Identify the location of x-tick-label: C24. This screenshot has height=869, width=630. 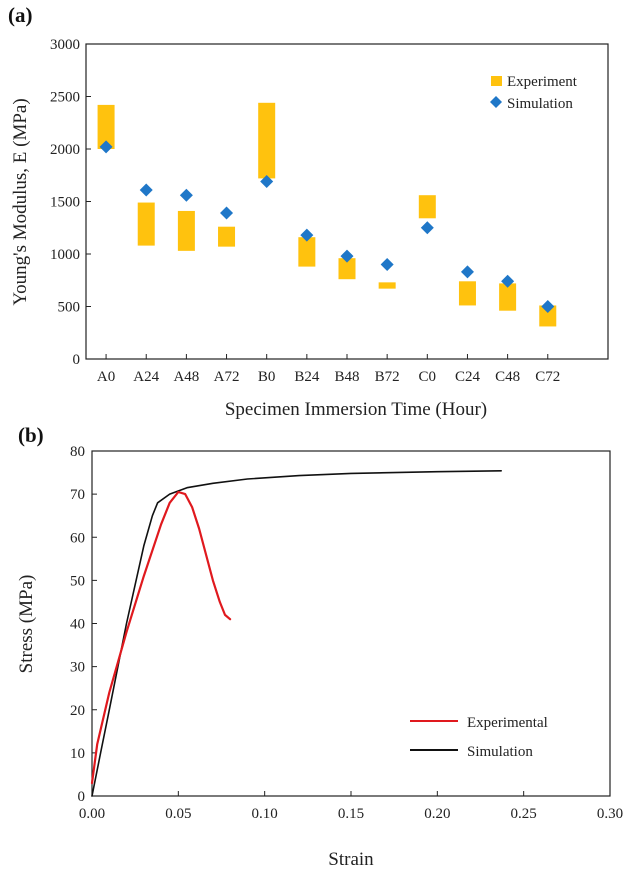
(468, 377).